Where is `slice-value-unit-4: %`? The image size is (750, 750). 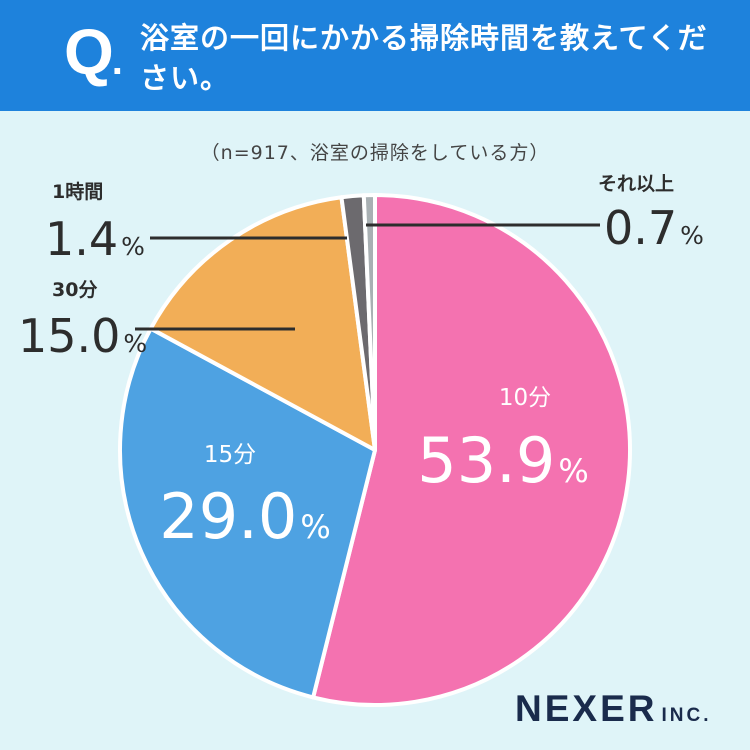
slice-value-unit-4: % is located at coordinates (133, 246).